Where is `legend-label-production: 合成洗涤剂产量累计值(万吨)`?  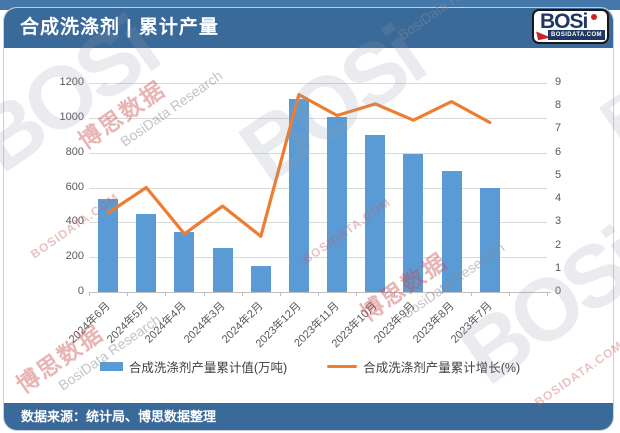
legend-label-production: 合成洗涤剂产量累计值(万吨) is located at coordinates (208, 368).